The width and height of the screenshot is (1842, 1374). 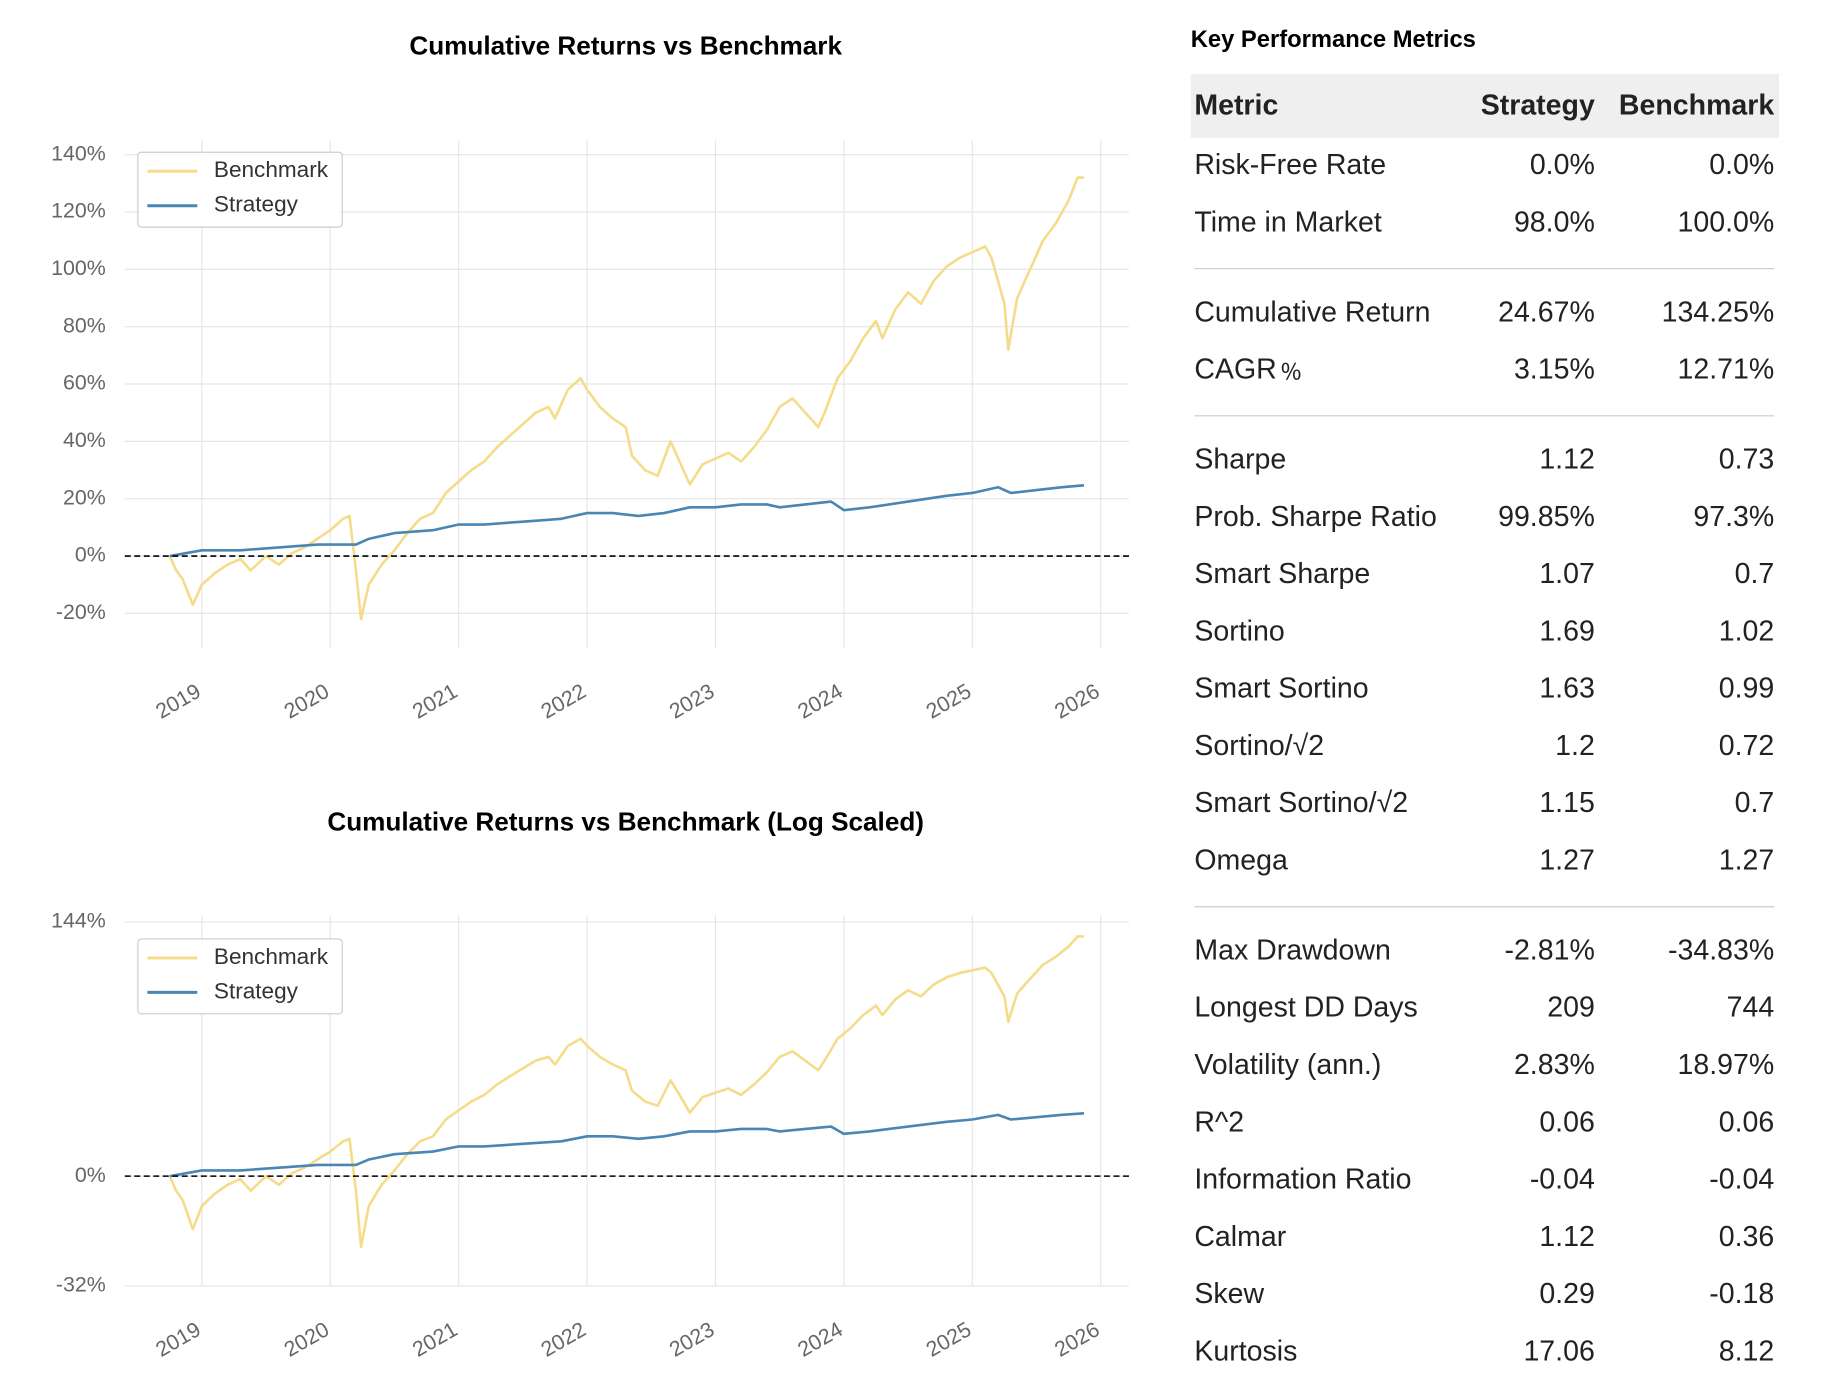 What do you see at coordinates (1538, 106) in the screenshot?
I see `table-header: Strategy` at bounding box center [1538, 106].